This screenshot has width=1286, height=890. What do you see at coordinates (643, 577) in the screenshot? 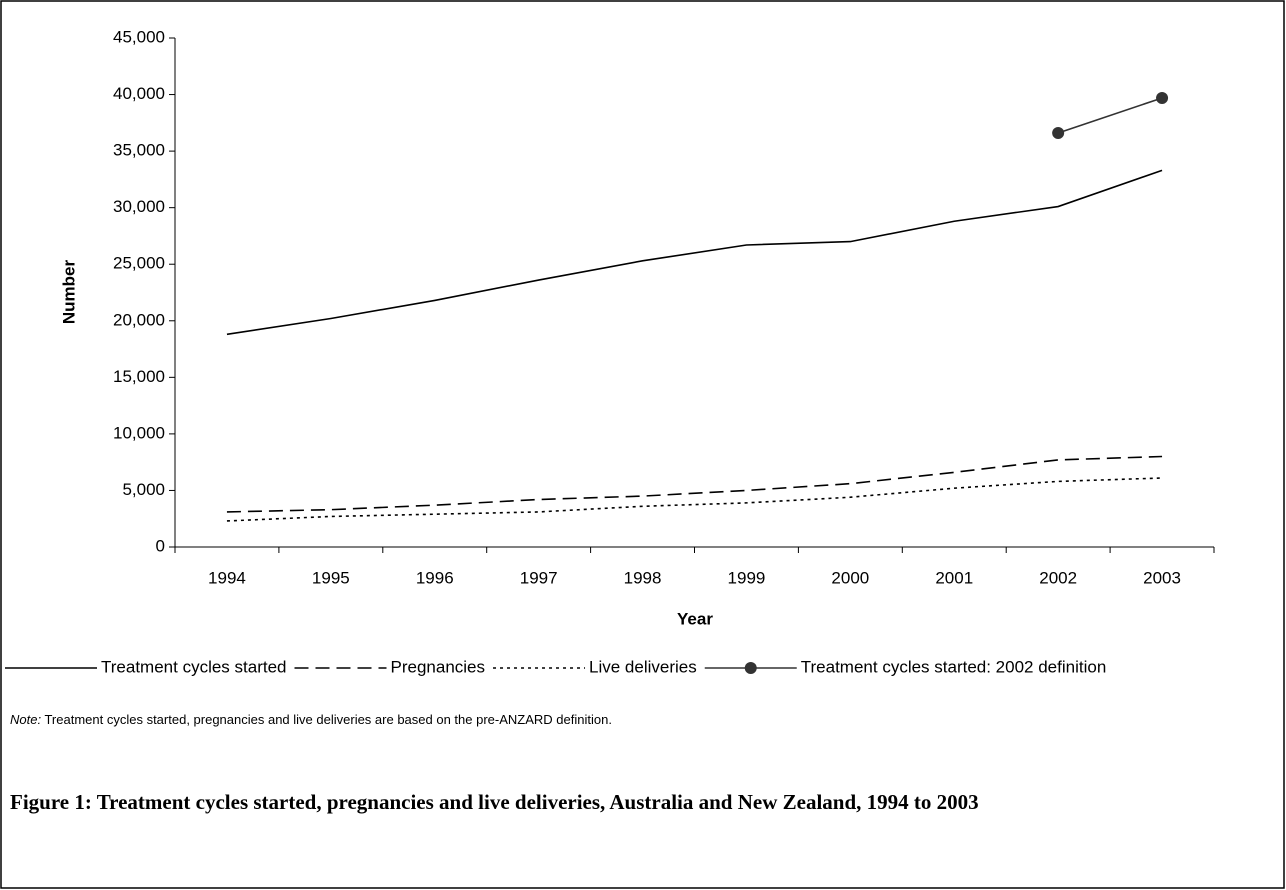
I see `x-tick-label: 1998` at bounding box center [643, 577].